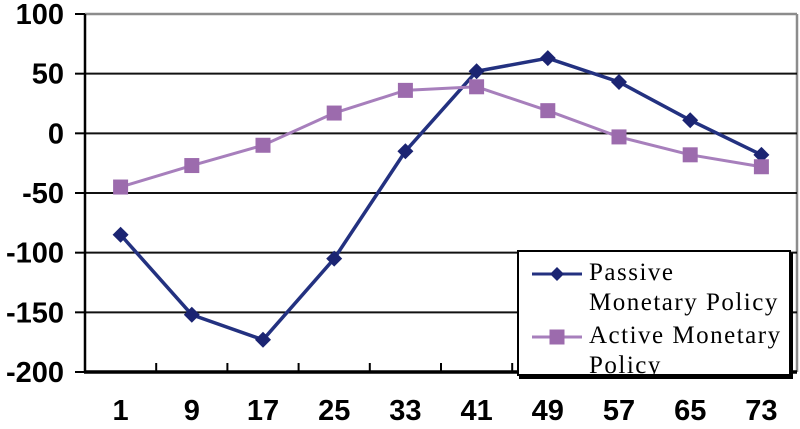 This screenshot has width=800, height=429. I want to click on x-axis-tick-label: 49, so click(548, 411).